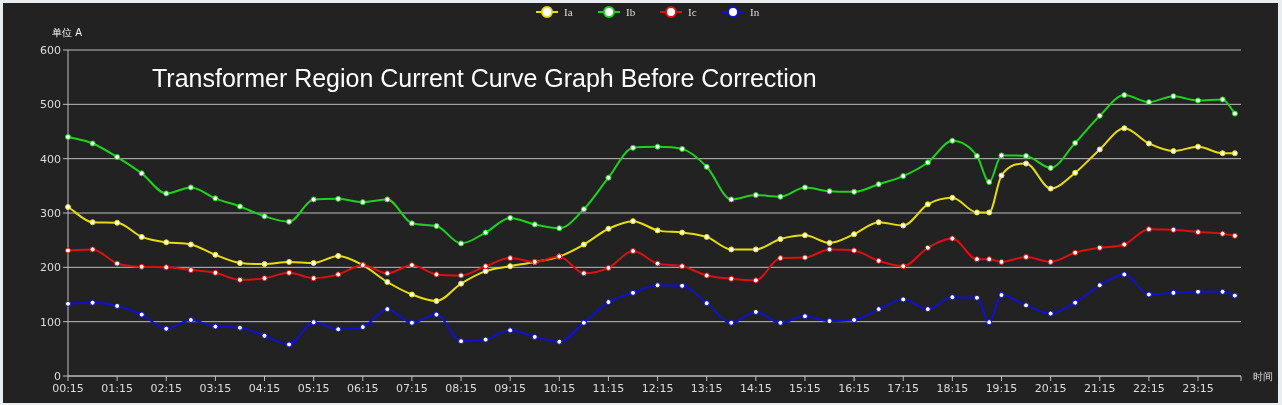 This screenshot has width=1282, height=405. What do you see at coordinates (50, 159) in the screenshot?
I see `y-tick-label: 400` at bounding box center [50, 159].